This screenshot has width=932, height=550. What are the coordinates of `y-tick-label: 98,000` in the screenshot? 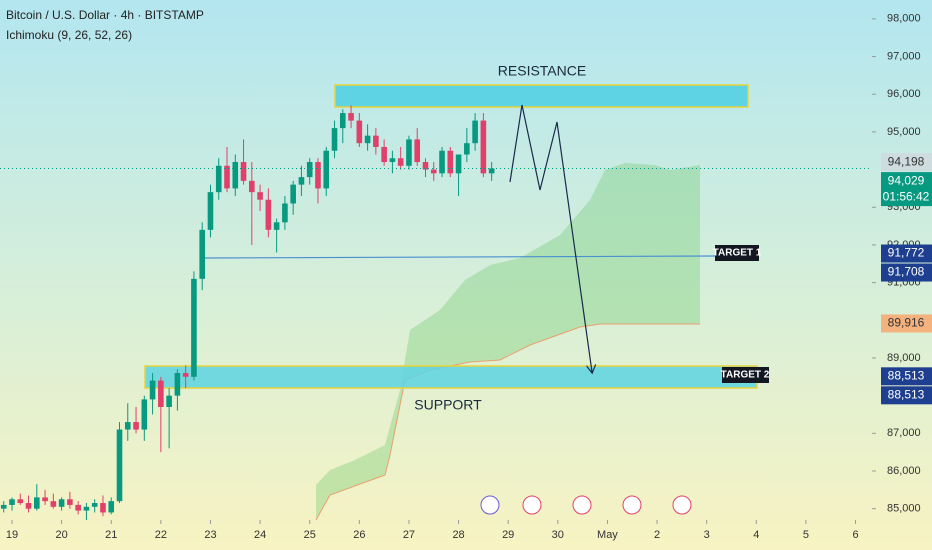 It's located at (904, 19).